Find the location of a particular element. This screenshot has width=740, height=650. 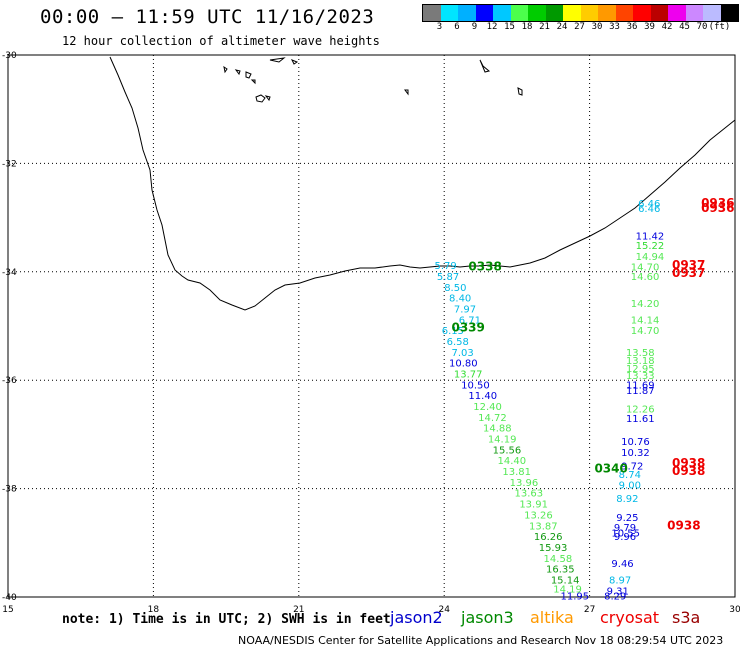

wave-height-label: 15.93 is located at coordinates (553, 548).